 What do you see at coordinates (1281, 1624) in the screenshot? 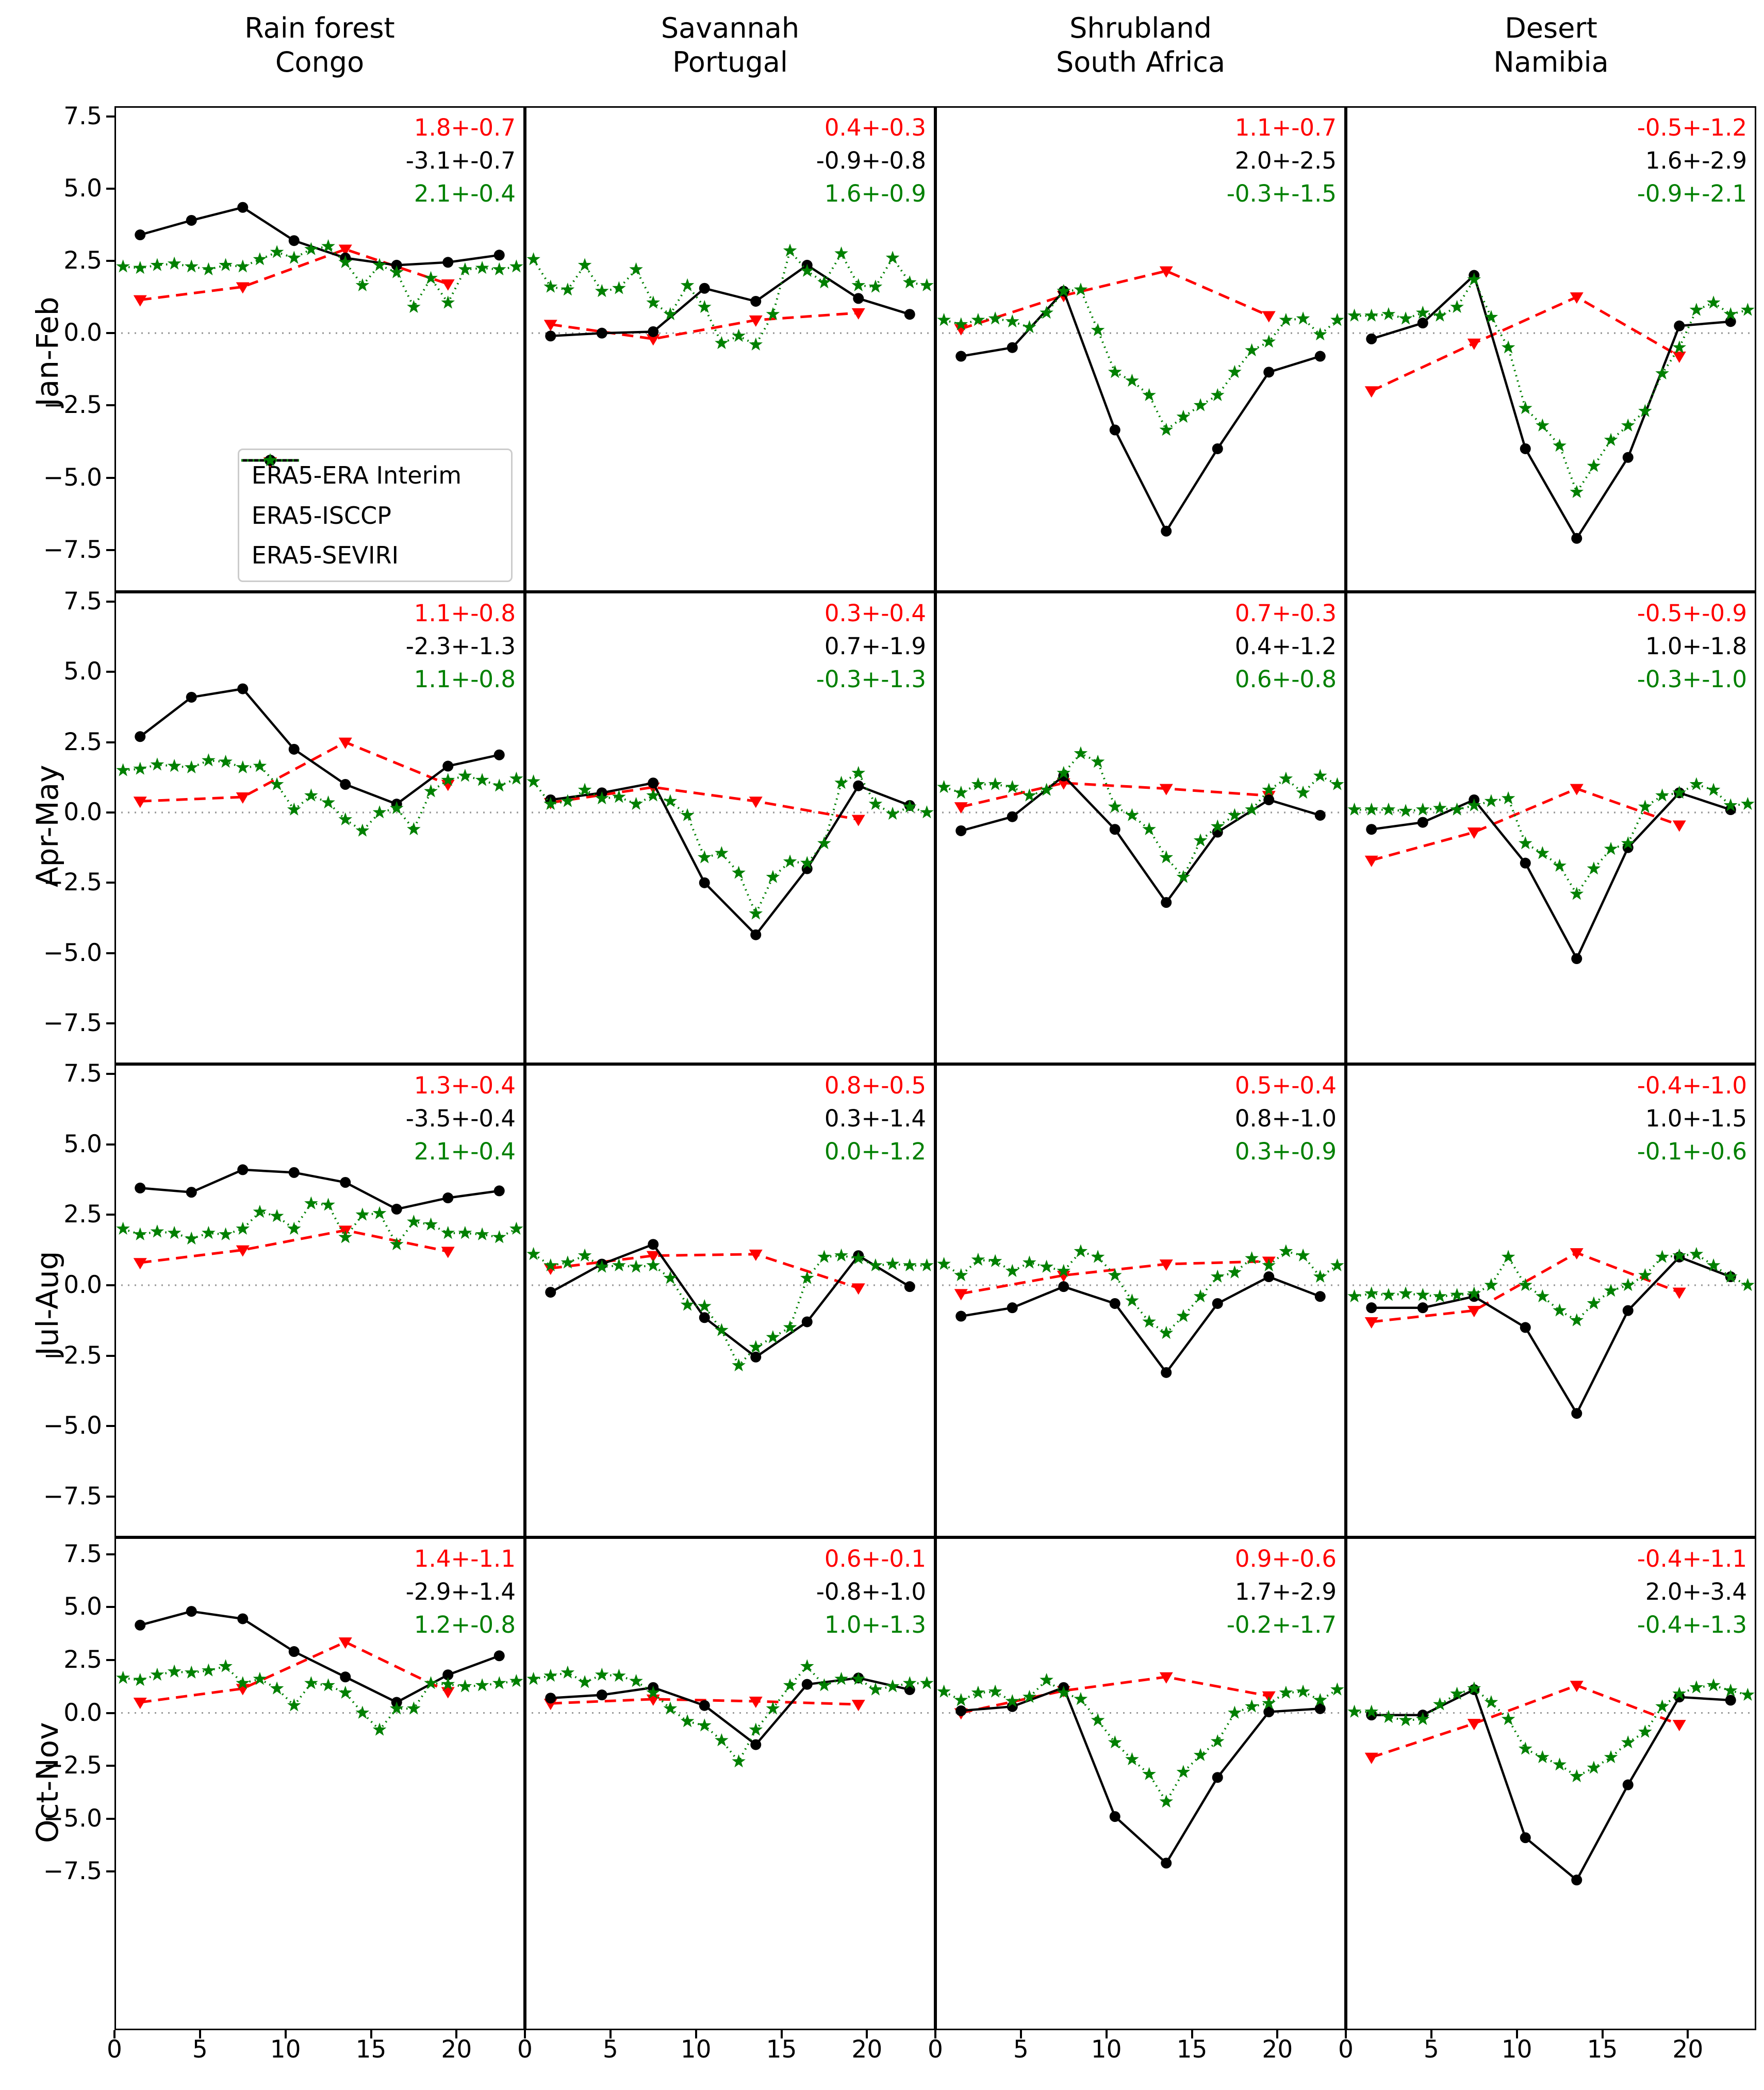
I see `annotation-seviri: -0.2+-1.7` at bounding box center [1281, 1624].